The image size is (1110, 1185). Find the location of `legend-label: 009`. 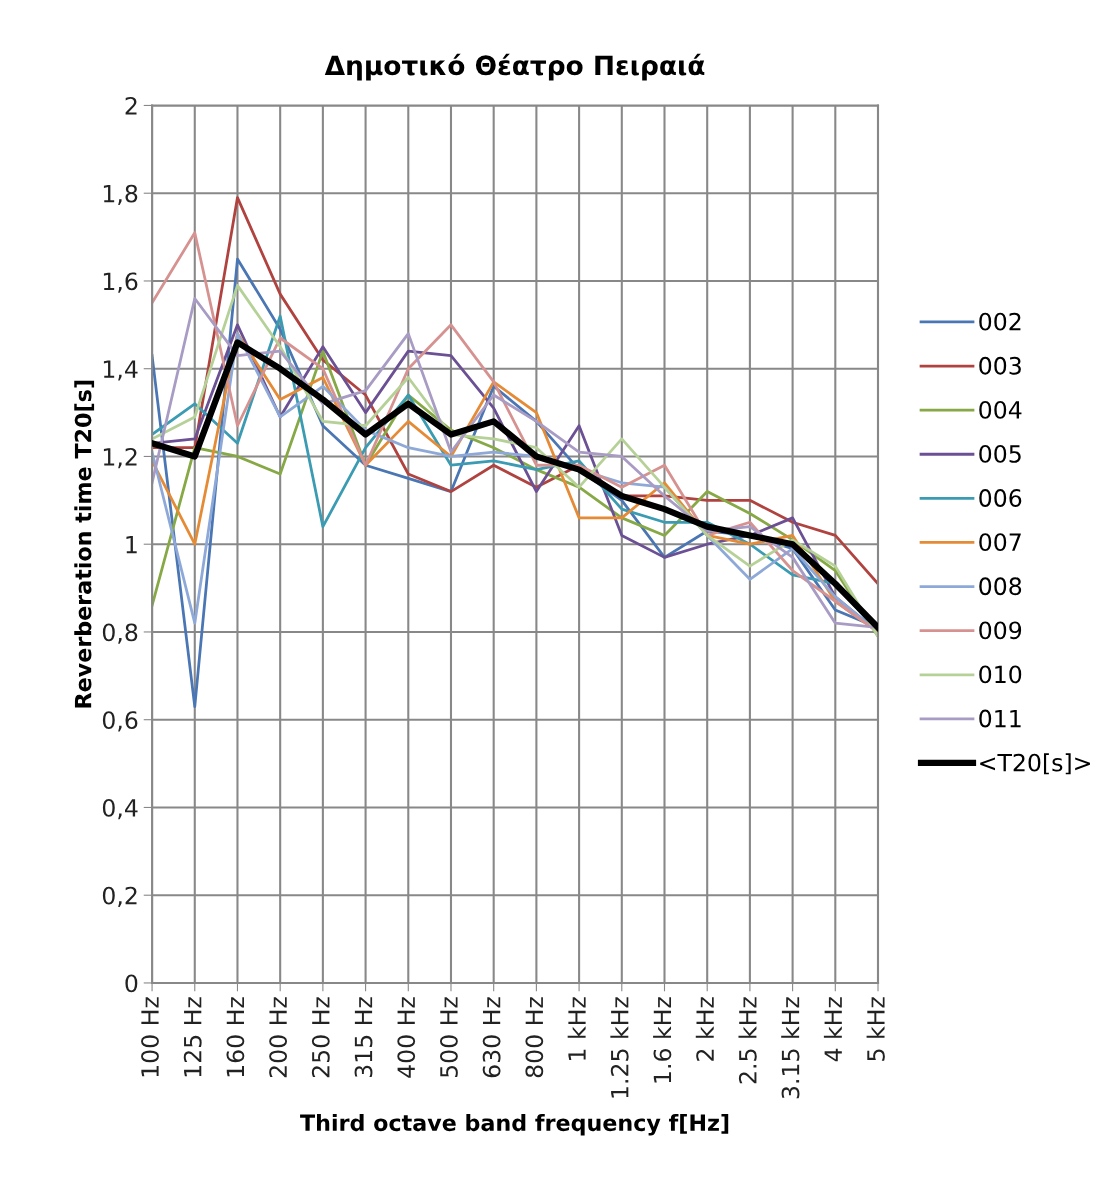

legend-label: 009 is located at coordinates (1000, 630).